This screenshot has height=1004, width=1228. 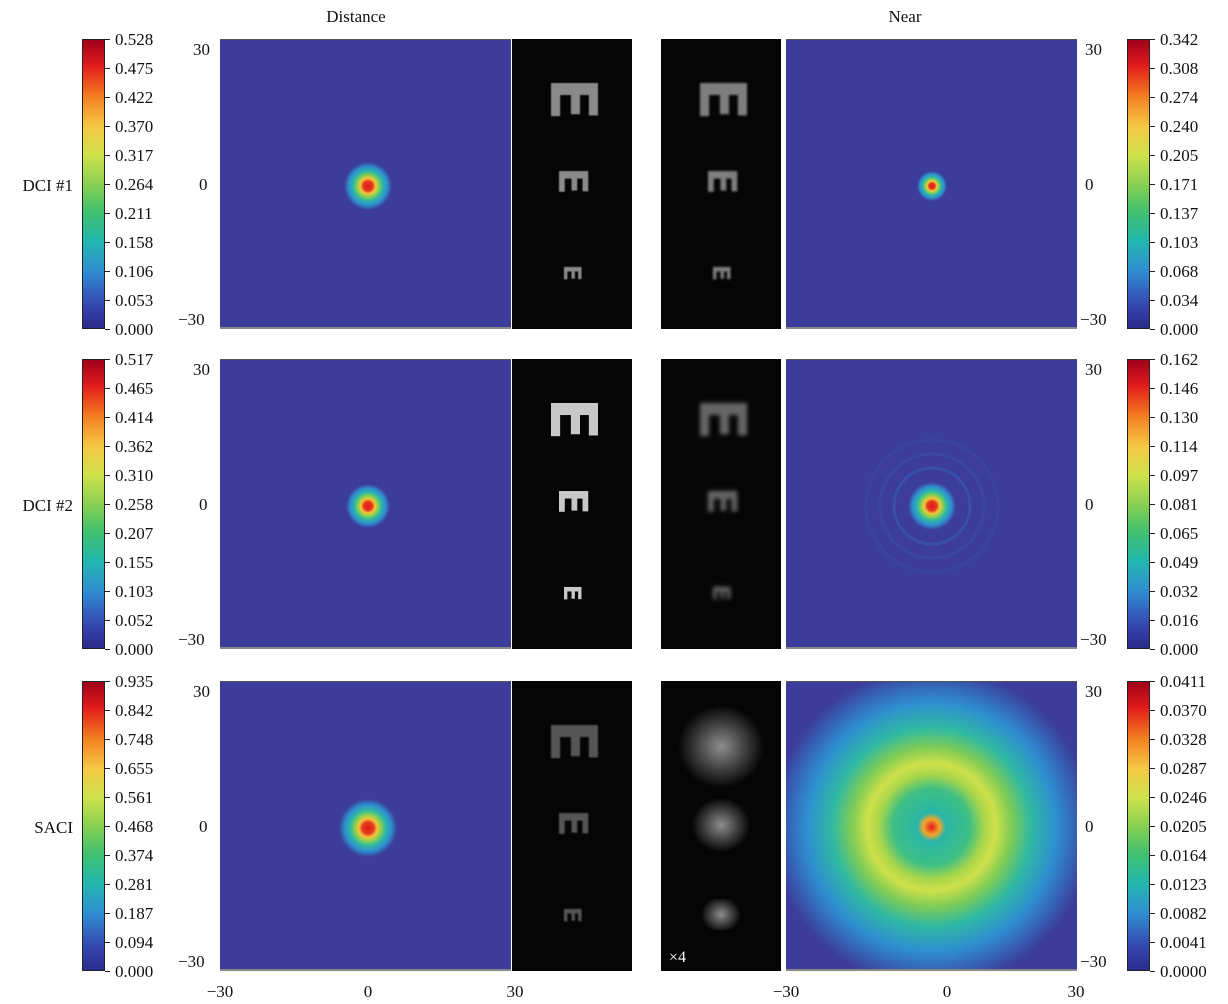 I want to click on colorbar-tick-label: 0.748, so click(x=134, y=739).